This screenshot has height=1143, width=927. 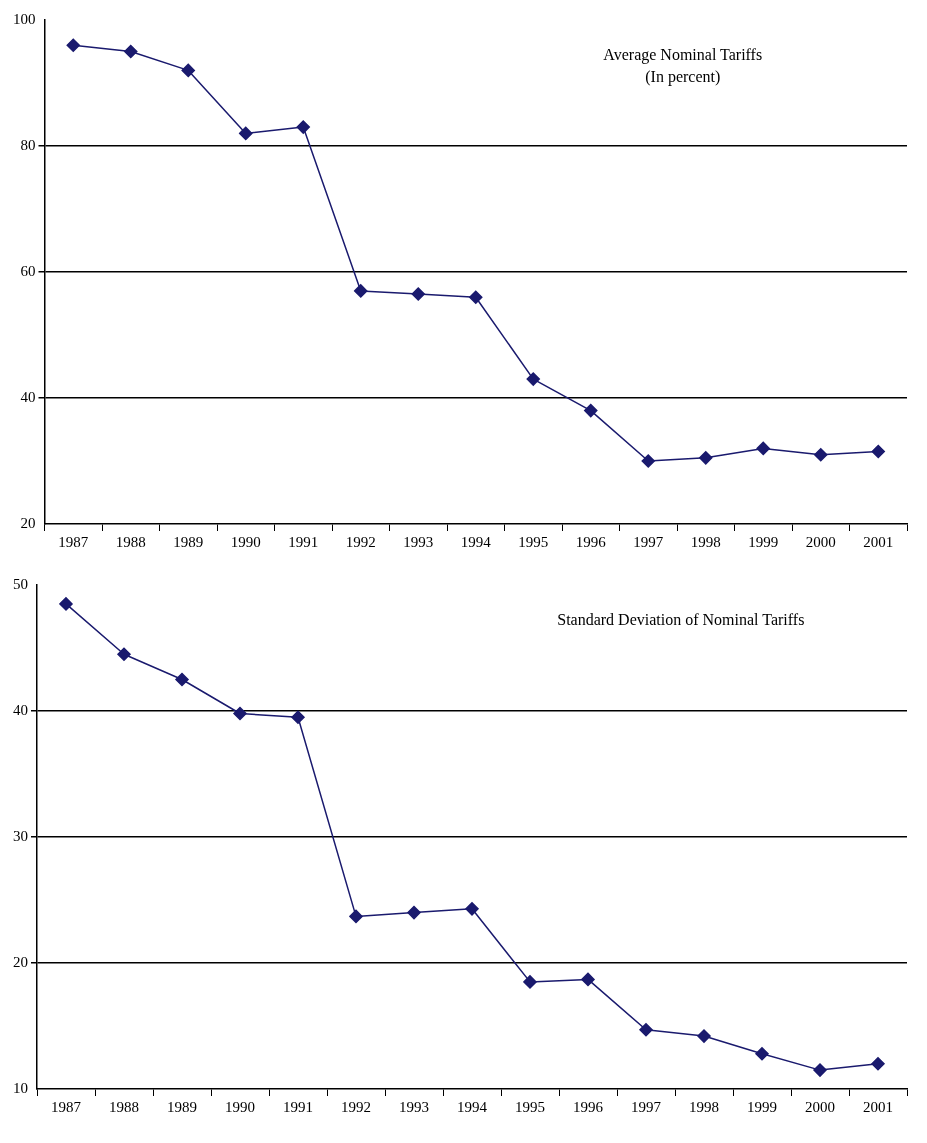 What do you see at coordinates (20, 583) in the screenshot?
I see `y-tick-label: 50` at bounding box center [20, 583].